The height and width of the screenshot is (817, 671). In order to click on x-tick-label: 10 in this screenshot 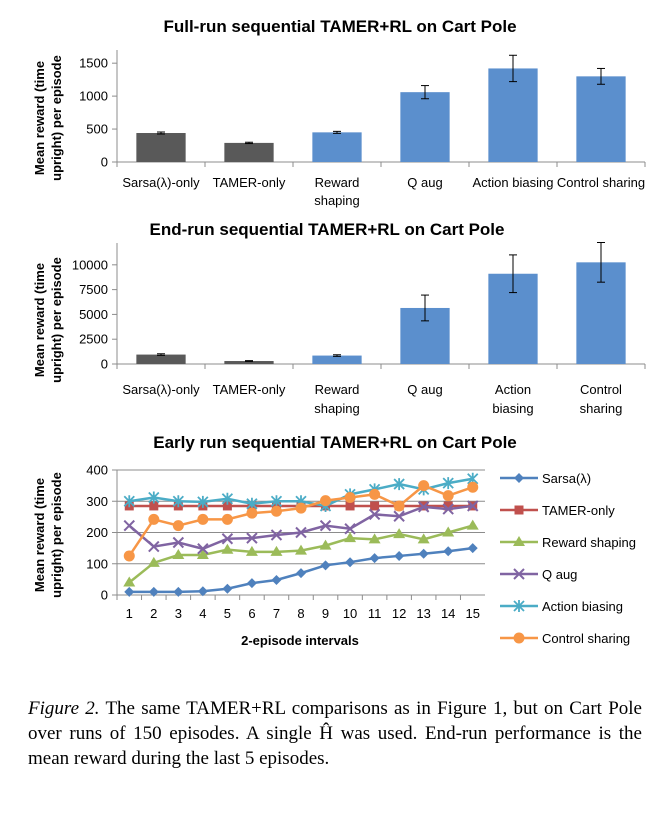, I will do `click(350, 613)`.